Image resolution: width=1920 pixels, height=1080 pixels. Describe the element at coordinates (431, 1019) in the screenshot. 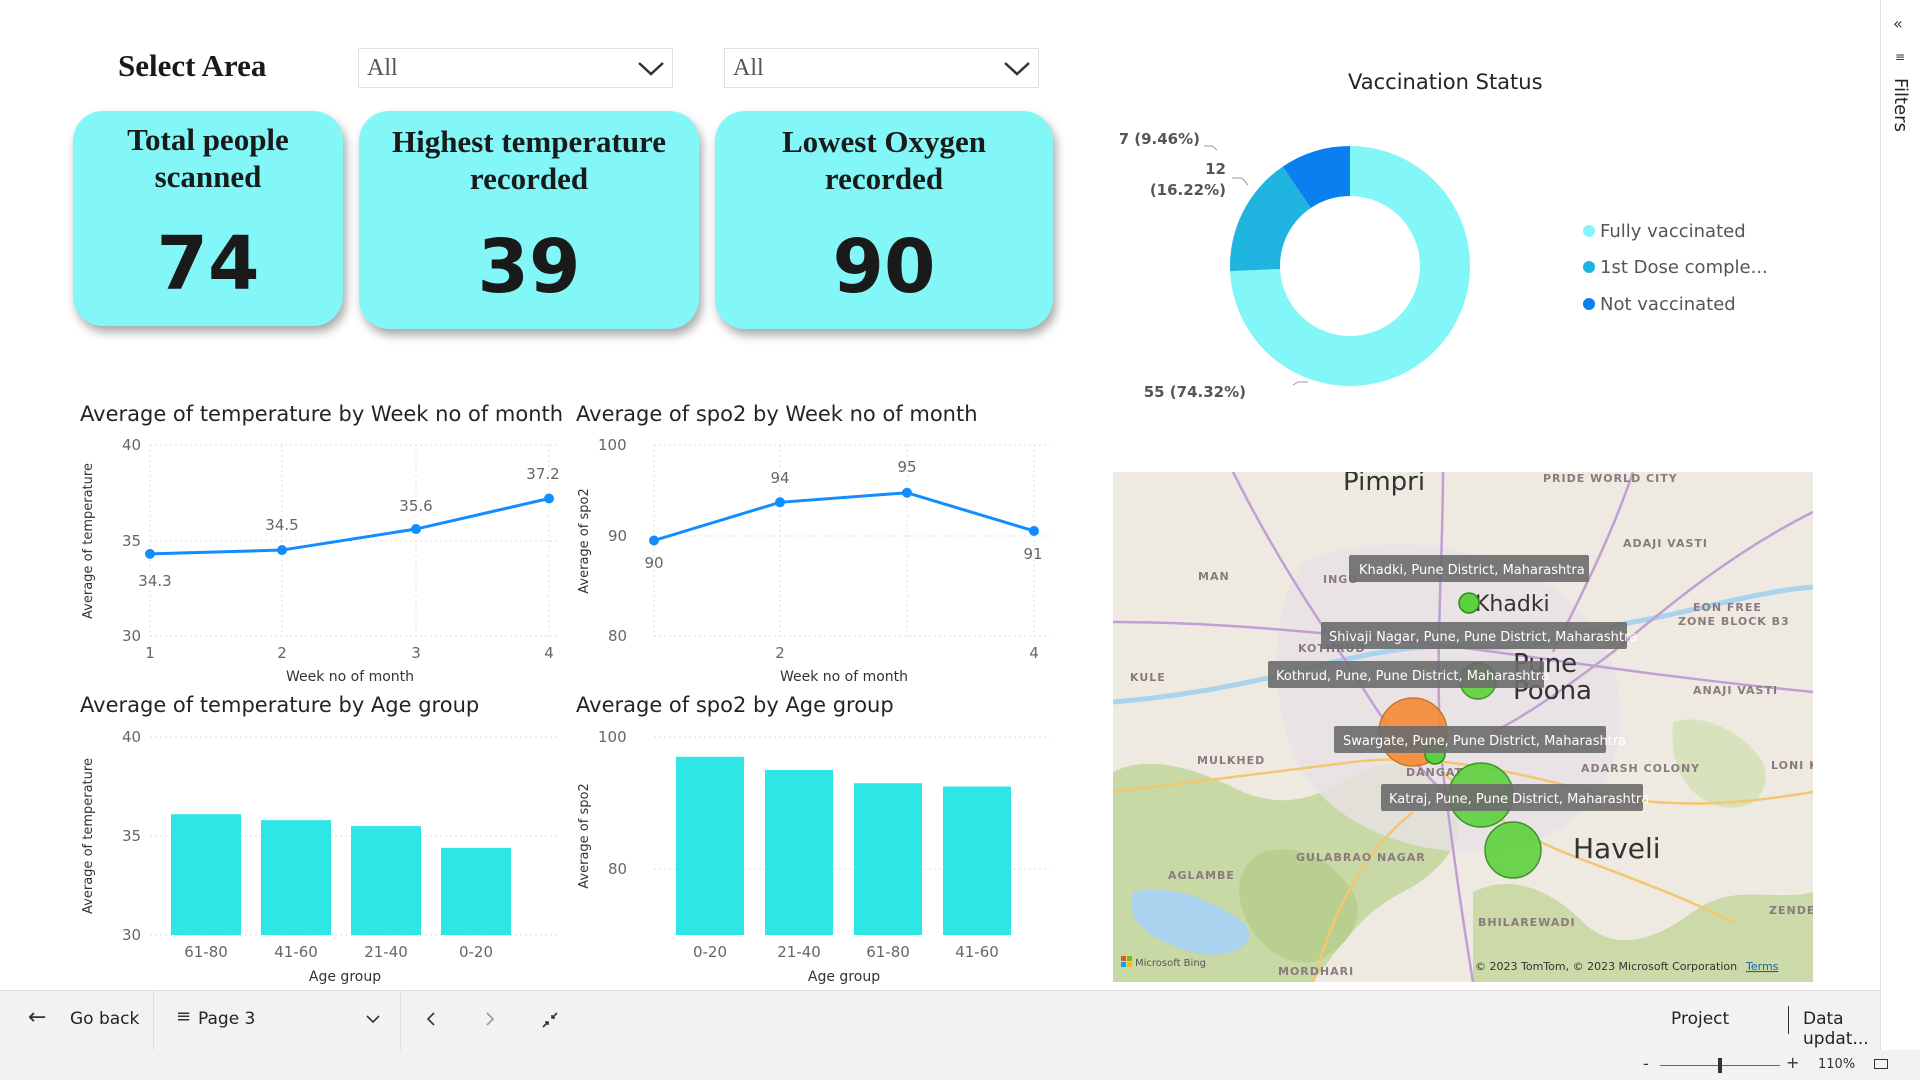

I see `previous-page-icon` at that location.